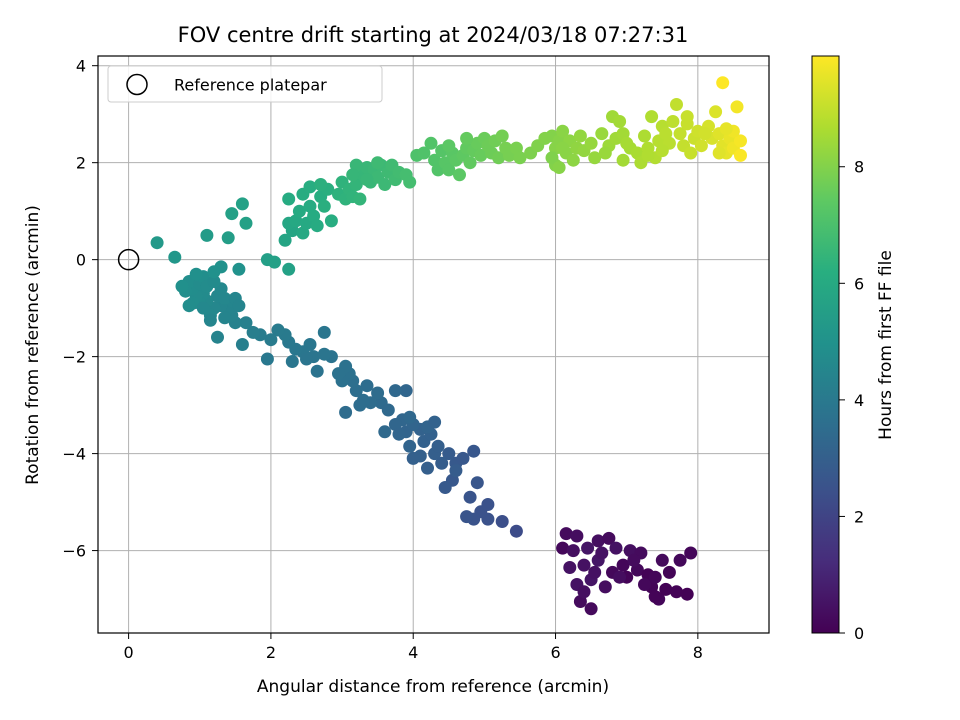  I want to click on colorbar-gradient, so click(825, 344).